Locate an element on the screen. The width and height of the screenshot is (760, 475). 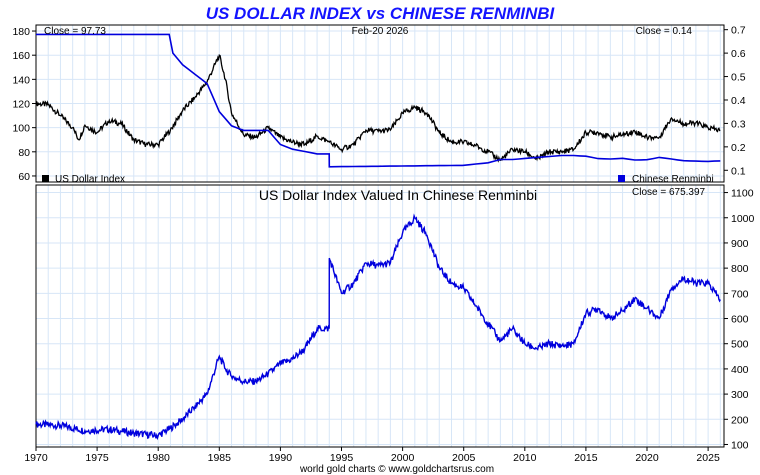
legend-usd-label: US Dollar Index is located at coordinates (90, 179).